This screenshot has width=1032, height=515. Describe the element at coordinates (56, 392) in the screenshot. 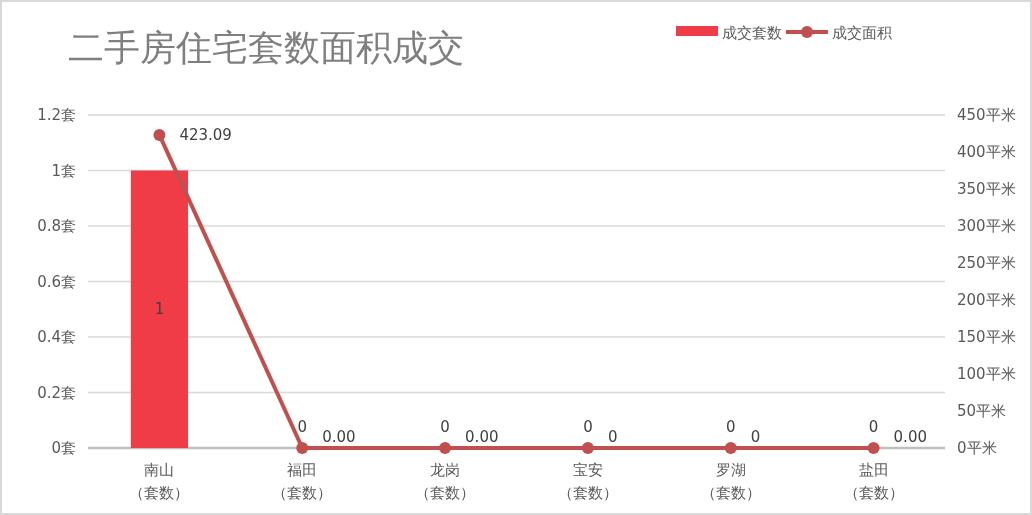

I see `y-tick-label: 0.2套` at that location.